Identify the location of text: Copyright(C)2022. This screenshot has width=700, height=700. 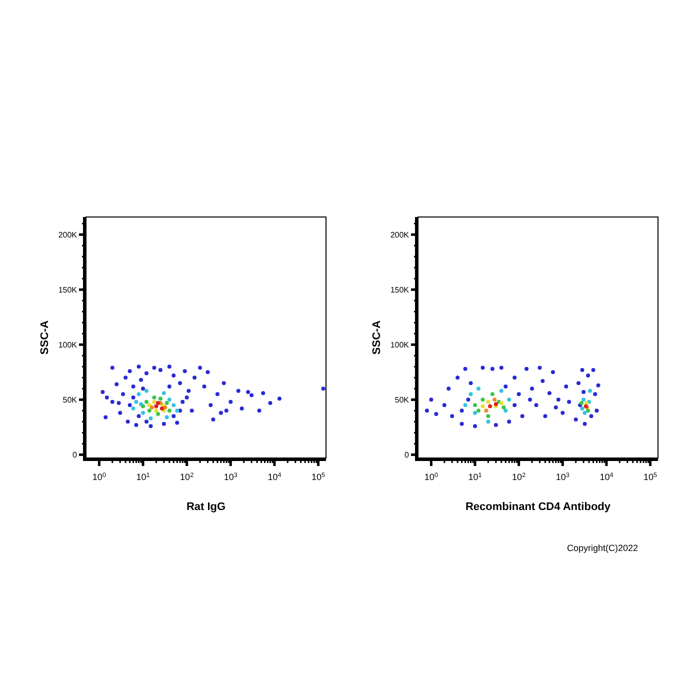
(602, 548).